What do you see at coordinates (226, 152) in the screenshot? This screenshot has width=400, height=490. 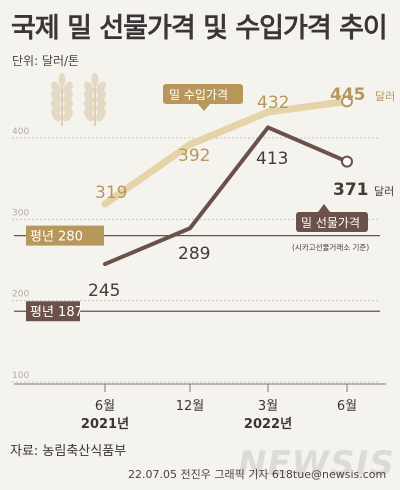 I see `import-price-line` at bounding box center [226, 152].